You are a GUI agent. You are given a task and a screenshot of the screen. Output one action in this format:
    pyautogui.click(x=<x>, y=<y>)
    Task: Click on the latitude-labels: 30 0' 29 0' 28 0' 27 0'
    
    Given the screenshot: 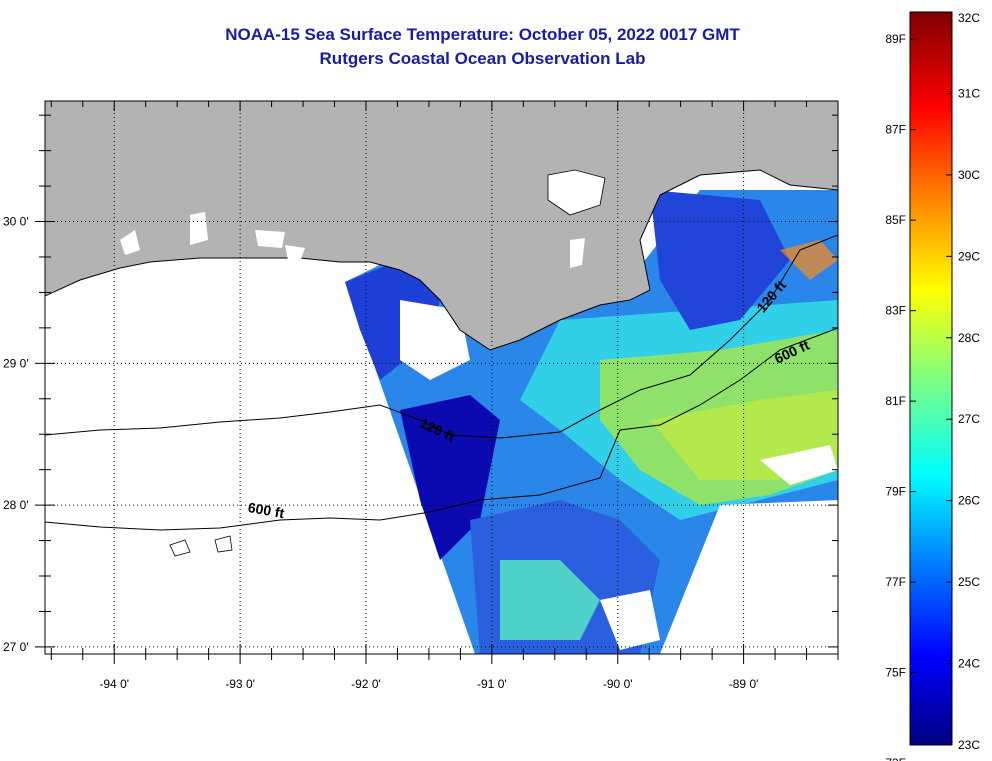 What is the action you would take?
    pyautogui.click(x=16, y=434)
    